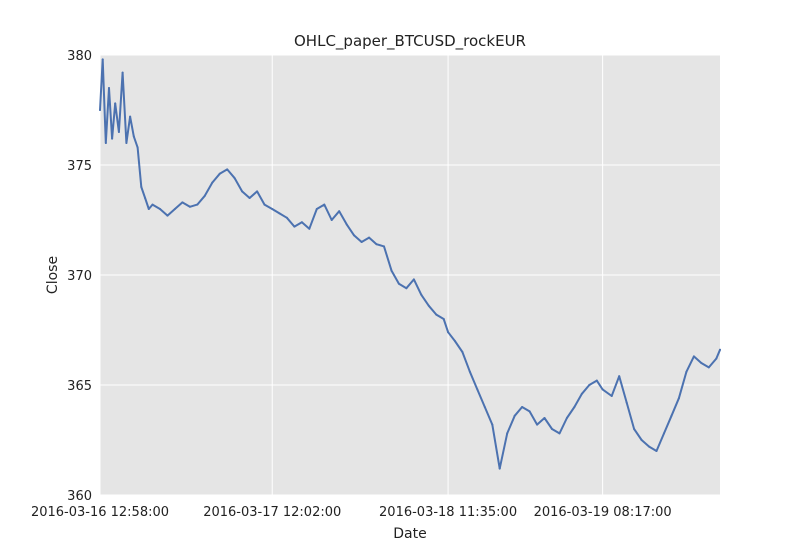 The height and width of the screenshot is (550, 800). What do you see at coordinates (53, 275) in the screenshot?
I see `y-axis-label: Close` at bounding box center [53, 275].